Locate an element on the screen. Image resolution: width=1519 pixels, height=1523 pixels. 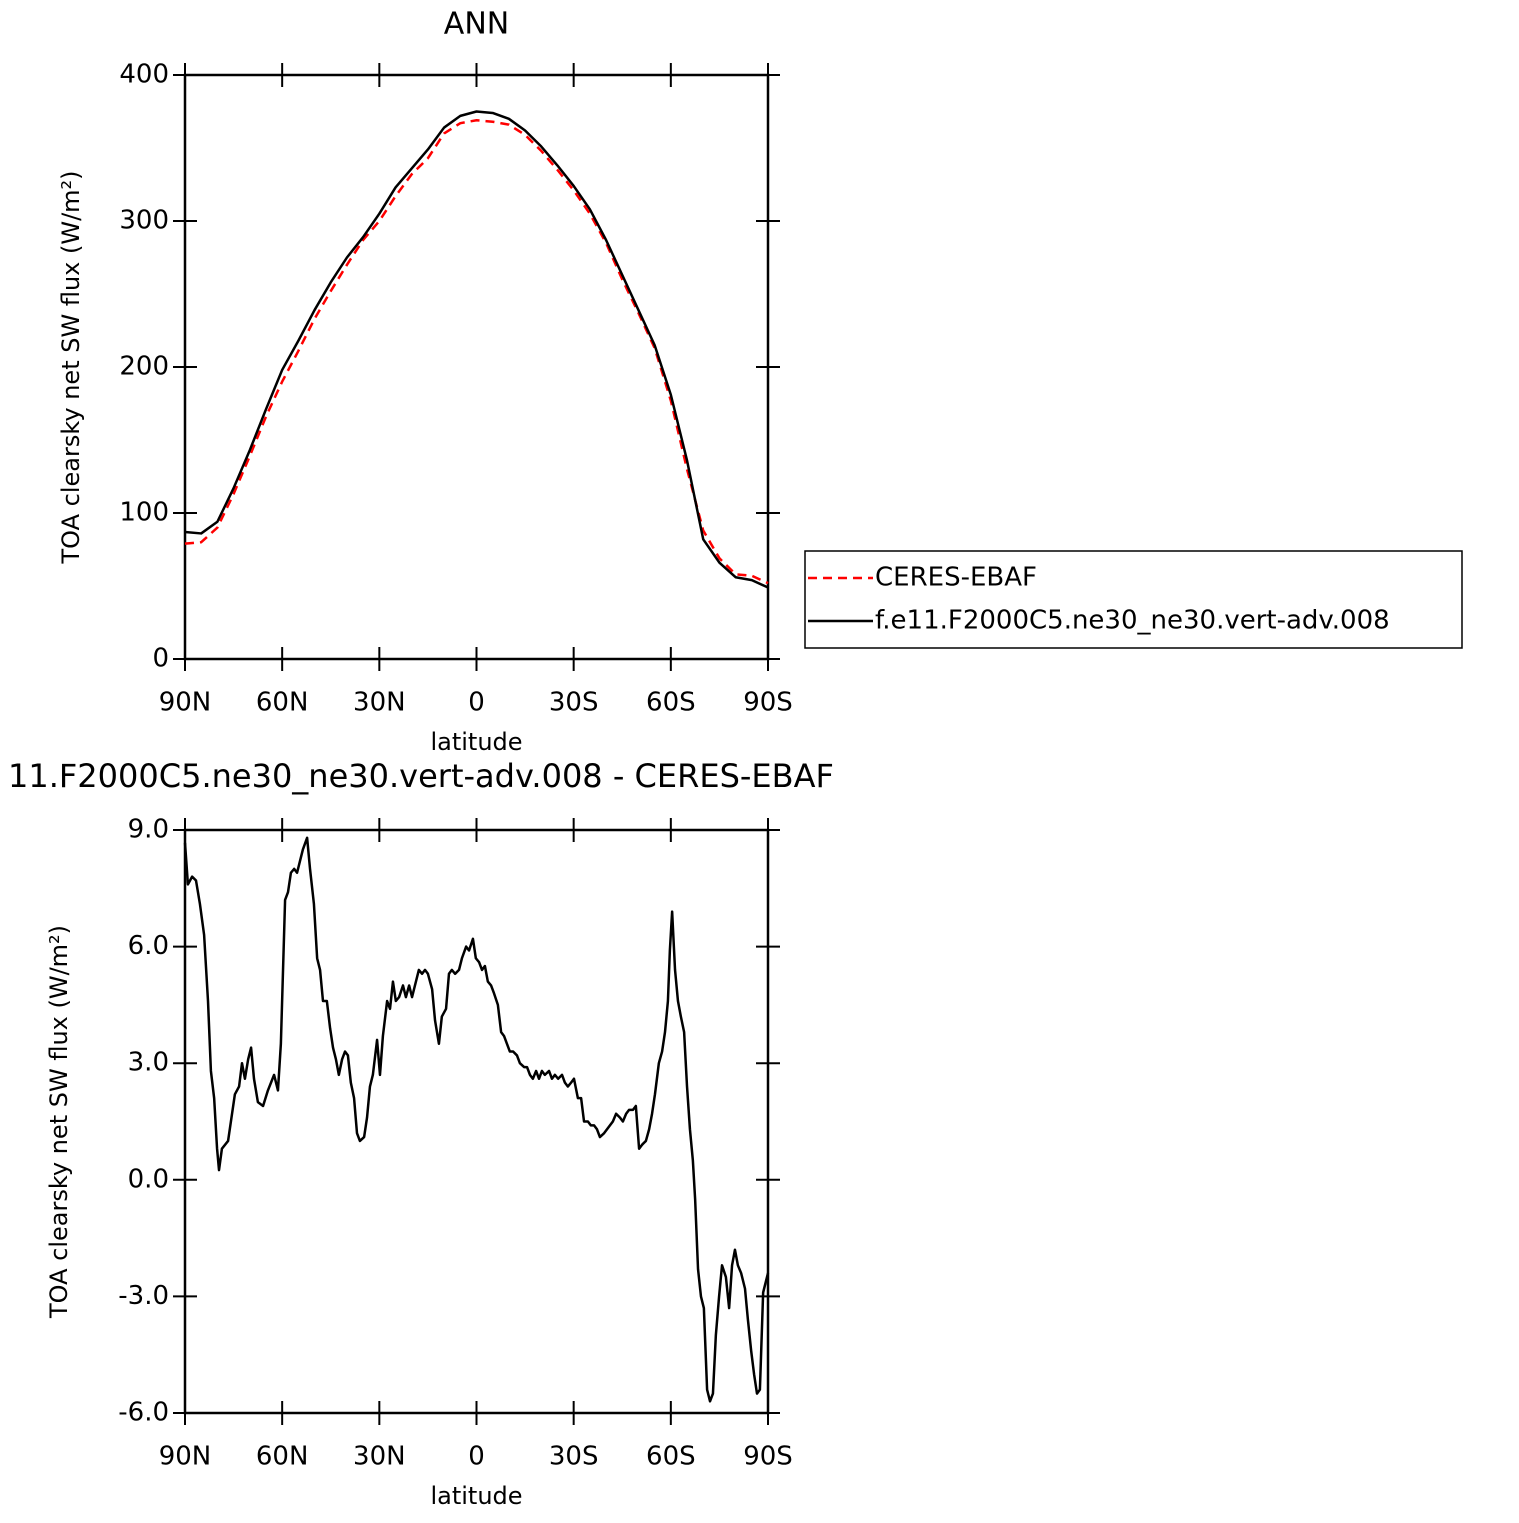
y-tick-label: 100 is located at coordinates (144, 513).